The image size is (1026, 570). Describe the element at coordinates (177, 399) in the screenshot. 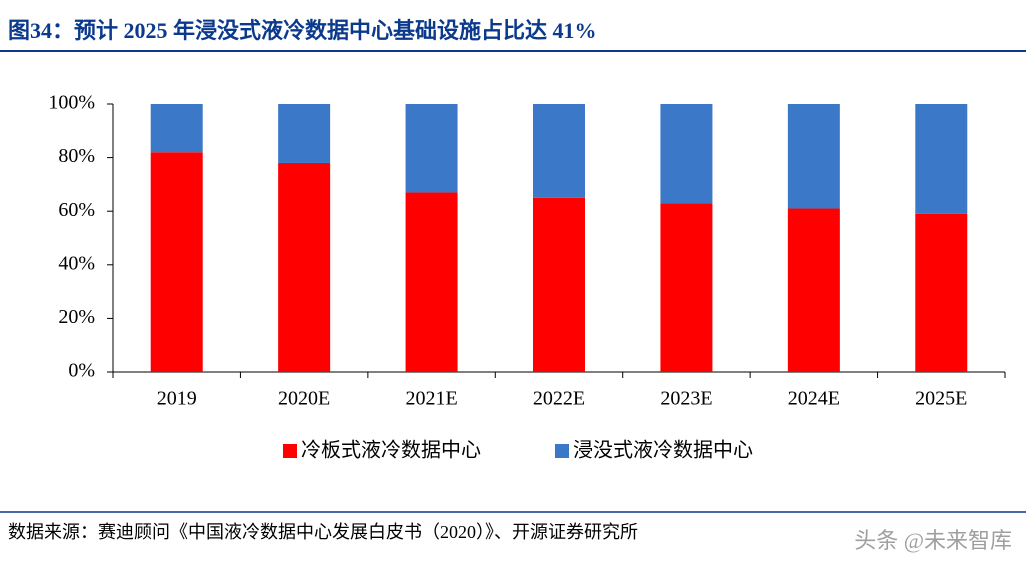

I see `x-tick-label: 2019` at that location.